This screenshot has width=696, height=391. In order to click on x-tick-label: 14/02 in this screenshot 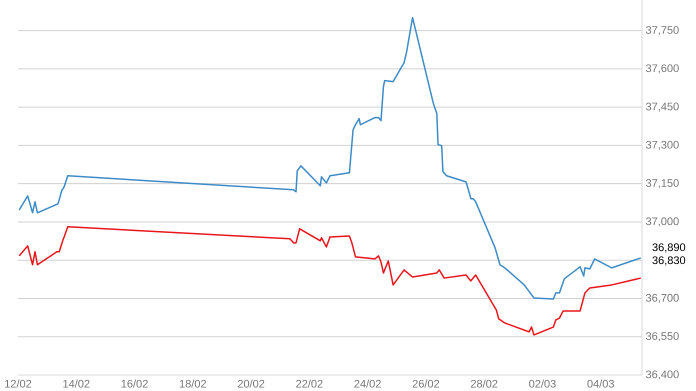, I will do `click(76, 384)`.